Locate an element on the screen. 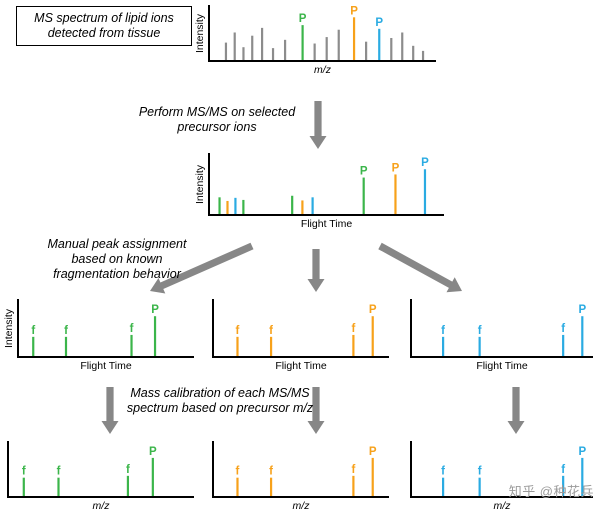  arrow-calibration-right-icon is located at coordinates (516, 410).